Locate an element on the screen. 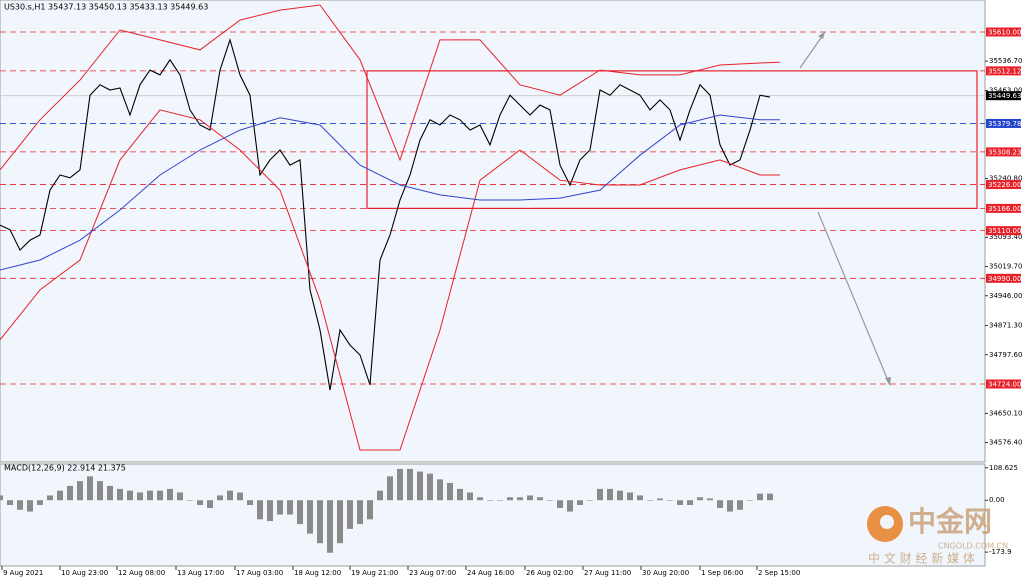 This screenshot has width=1024, height=577. y-tick-label: -173.9 is located at coordinates (1000, 552).